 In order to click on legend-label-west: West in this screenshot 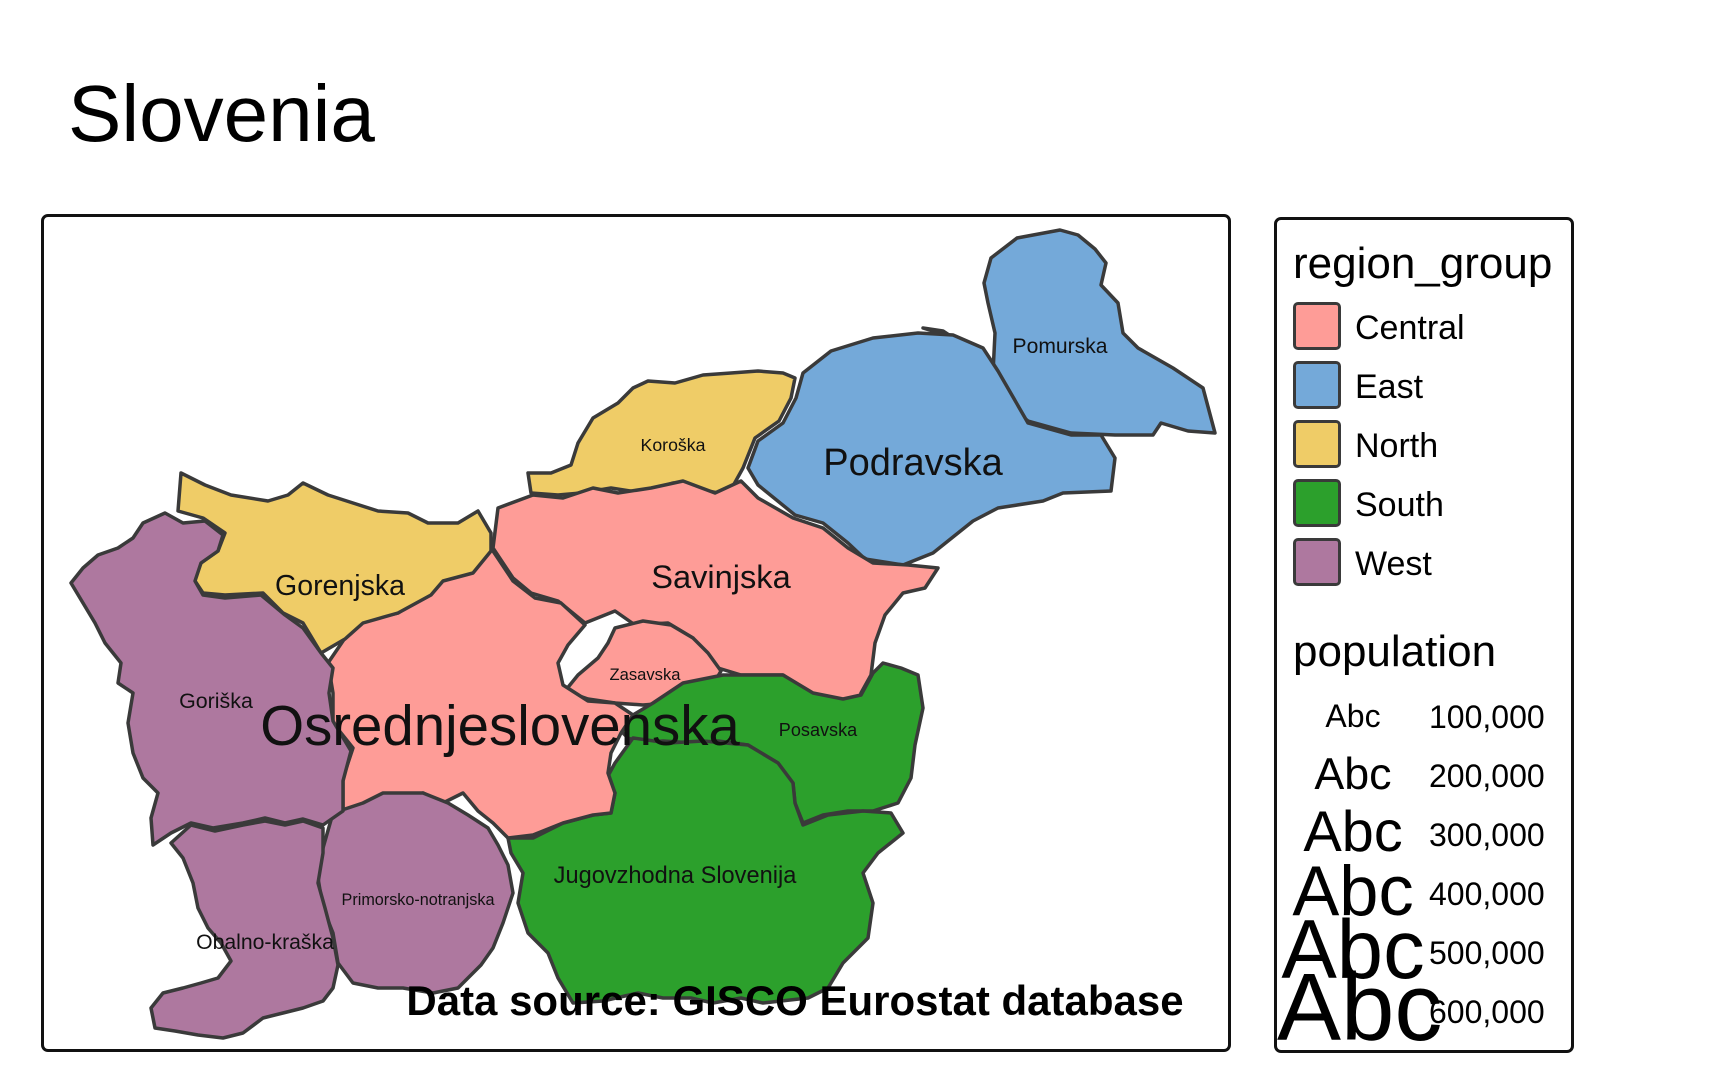, I will do `click(1393, 564)`.